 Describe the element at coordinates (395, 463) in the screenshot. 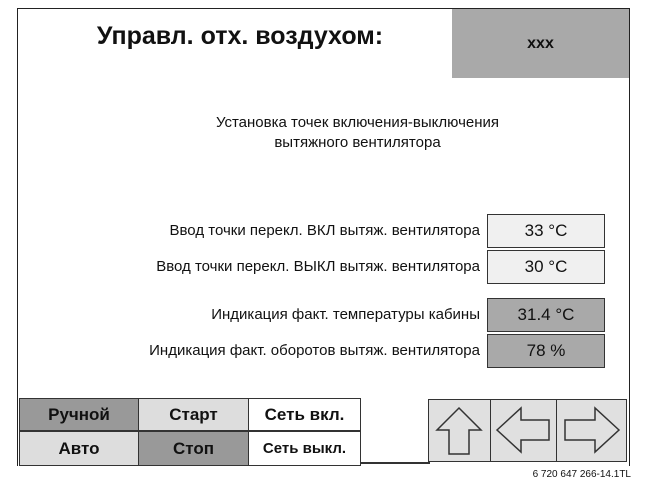

I see `rule` at that location.